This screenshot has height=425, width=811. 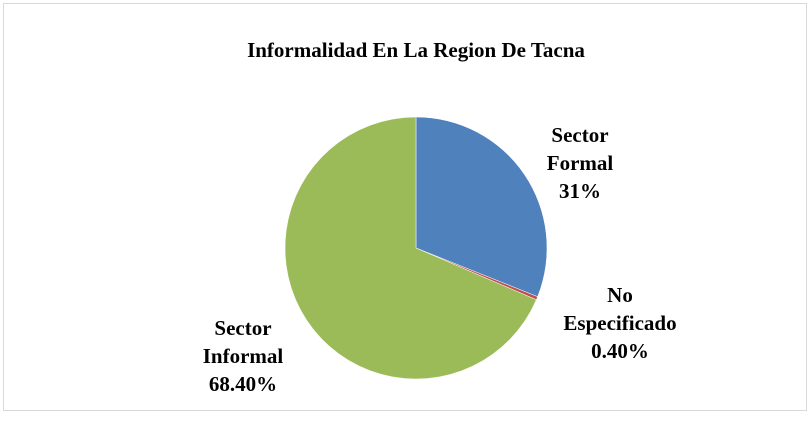 What do you see at coordinates (619, 309) in the screenshot?
I see `slice-category: No Especificado` at bounding box center [619, 309].